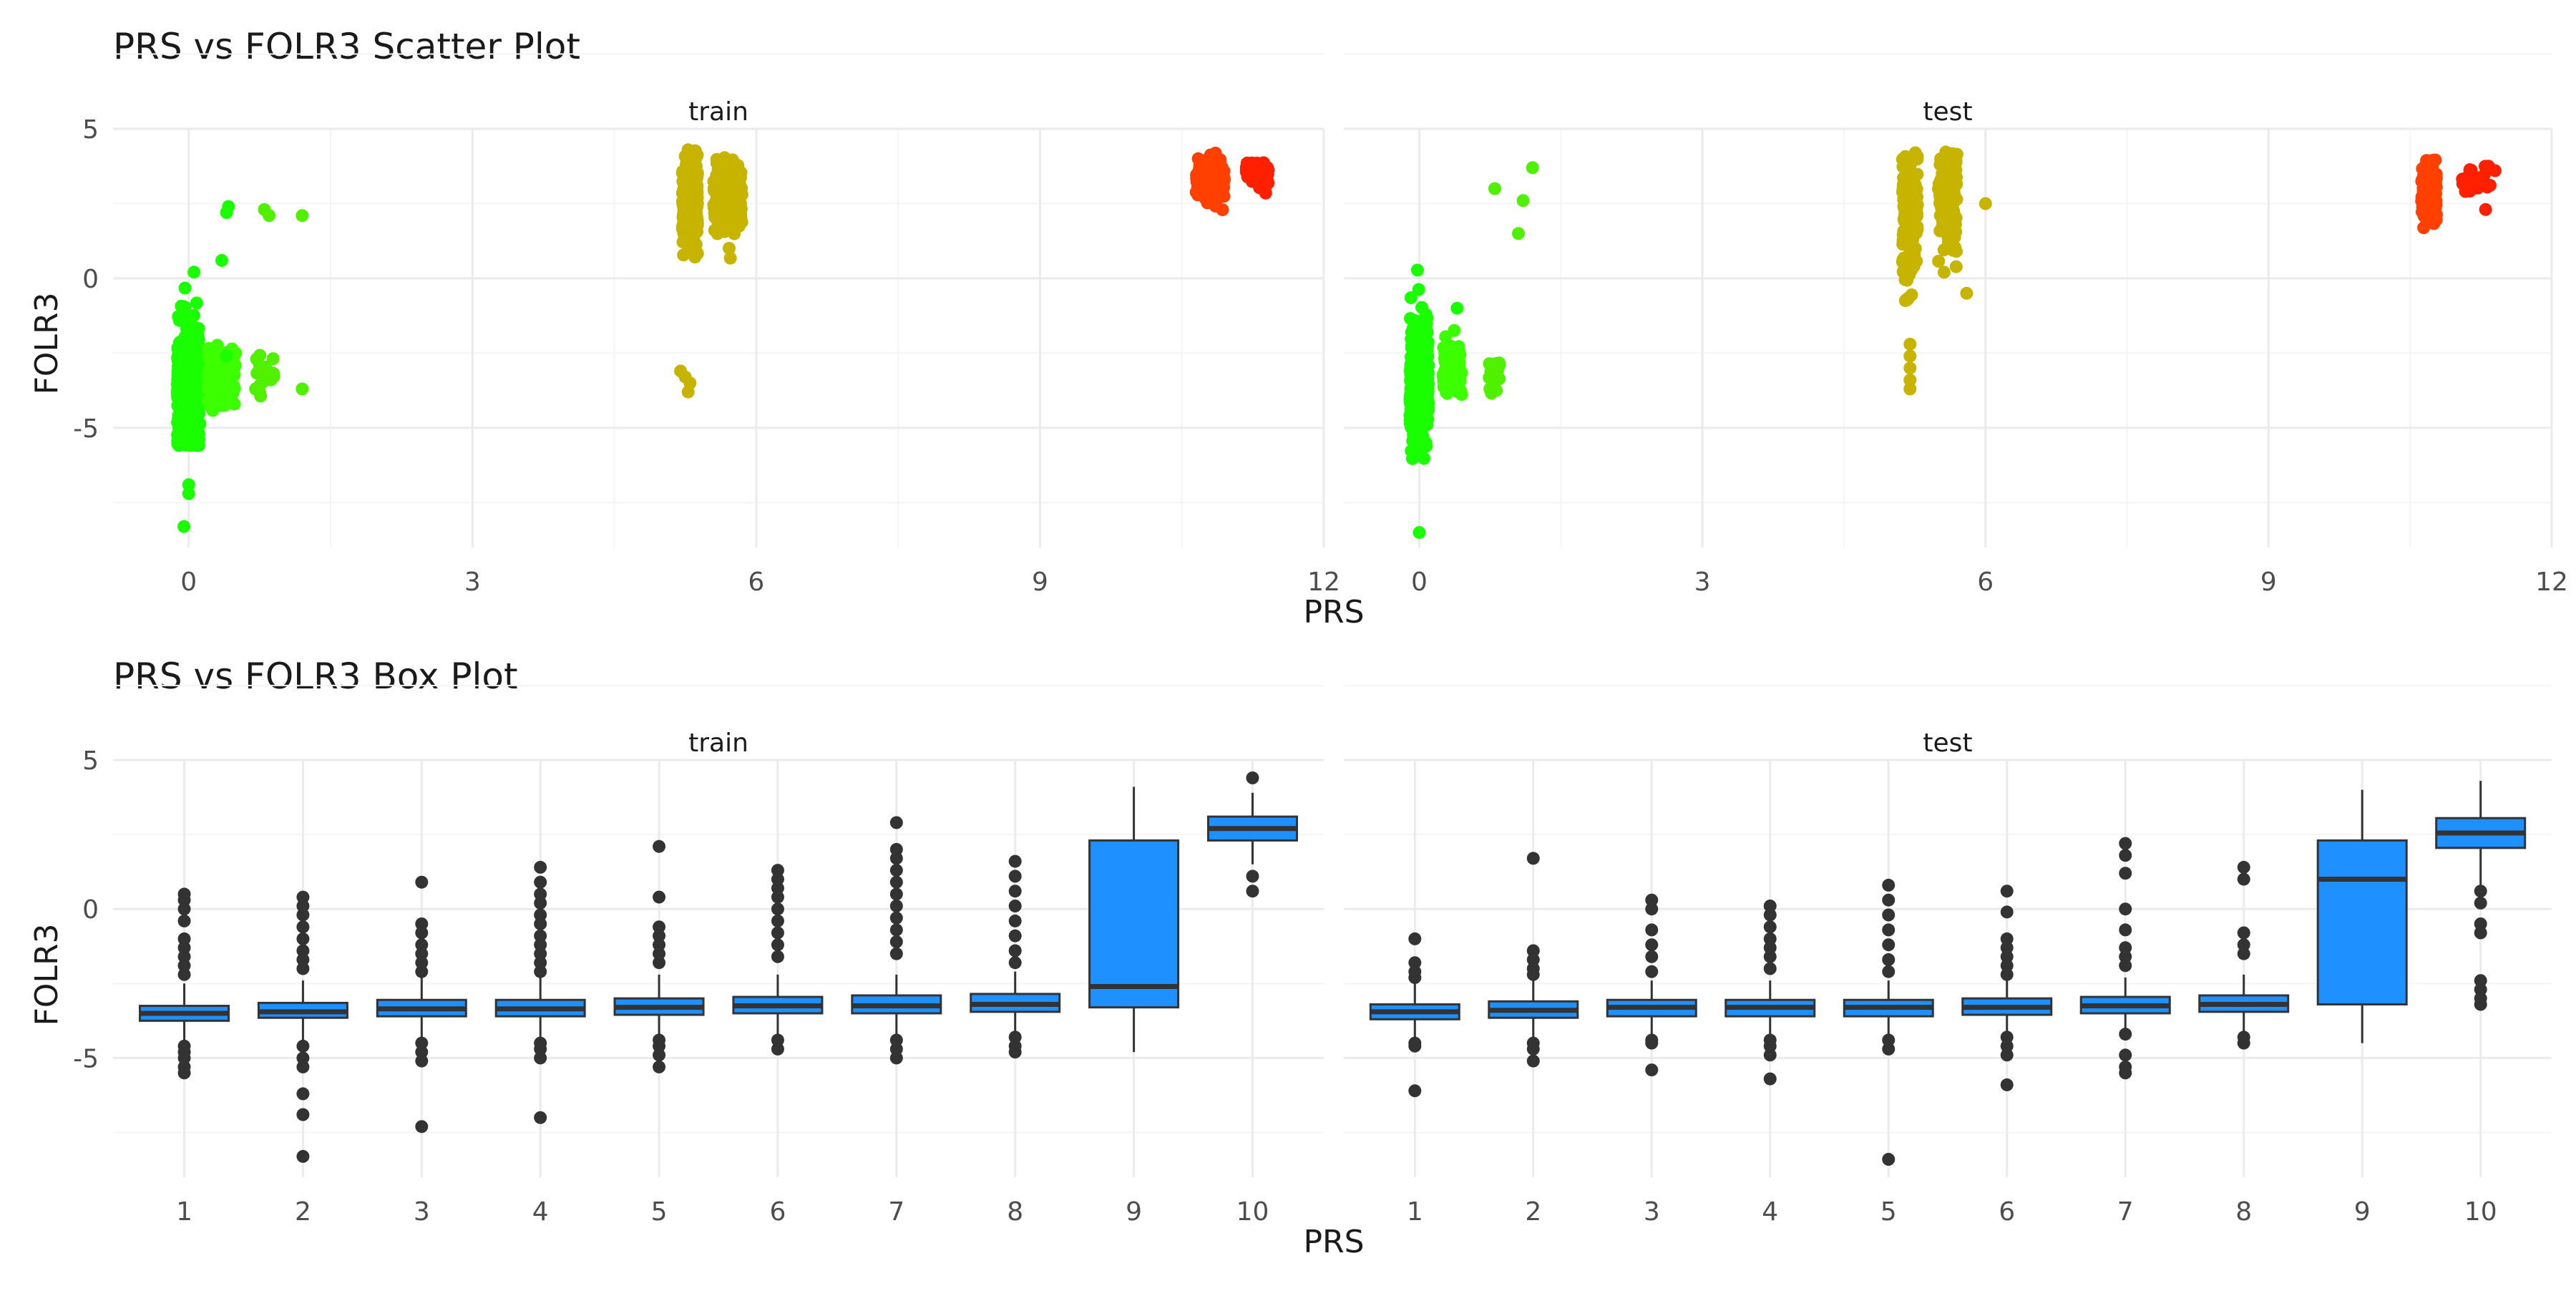 The width and height of the screenshot is (2576, 1291). What do you see at coordinates (1415, 1212) in the screenshot?
I see `x-tick-label: 1` at bounding box center [1415, 1212].